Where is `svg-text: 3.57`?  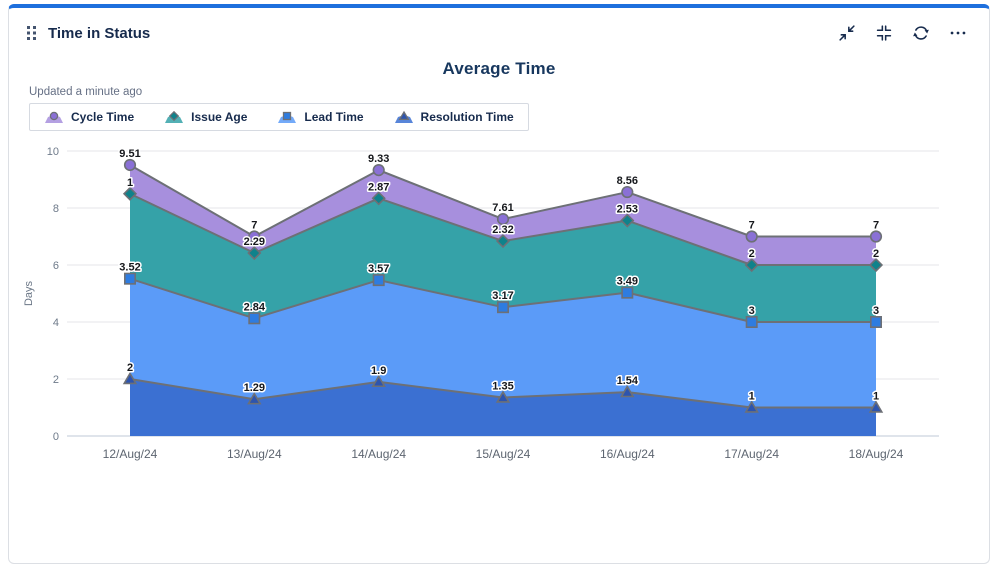
svg-text: 3.57 is located at coordinates (378, 269).